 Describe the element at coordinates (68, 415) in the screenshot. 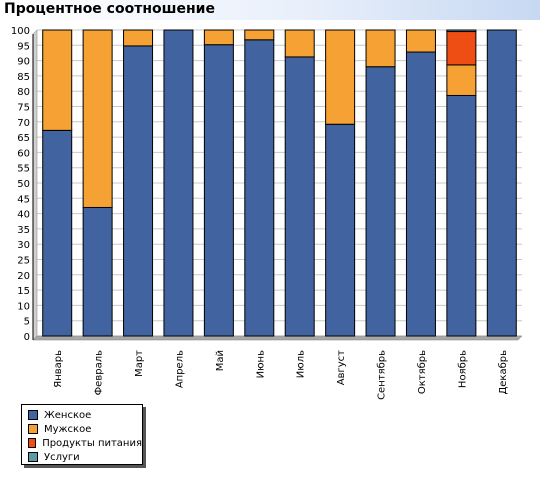

I see `legend-label-female: Женское` at that location.